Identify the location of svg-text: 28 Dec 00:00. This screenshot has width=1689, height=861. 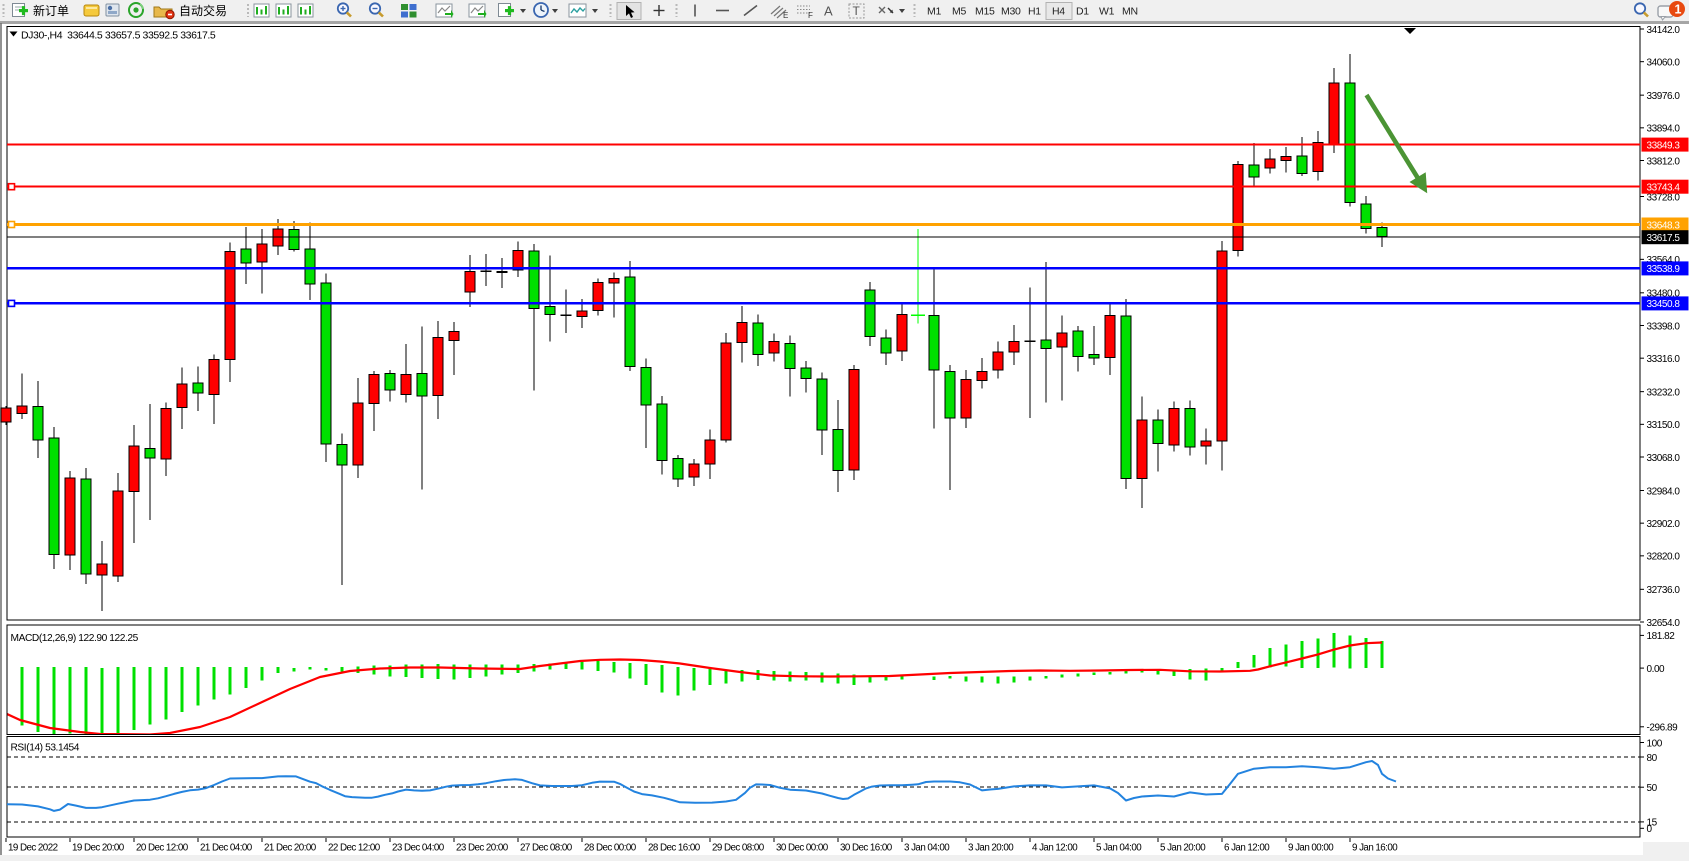
(610, 847).